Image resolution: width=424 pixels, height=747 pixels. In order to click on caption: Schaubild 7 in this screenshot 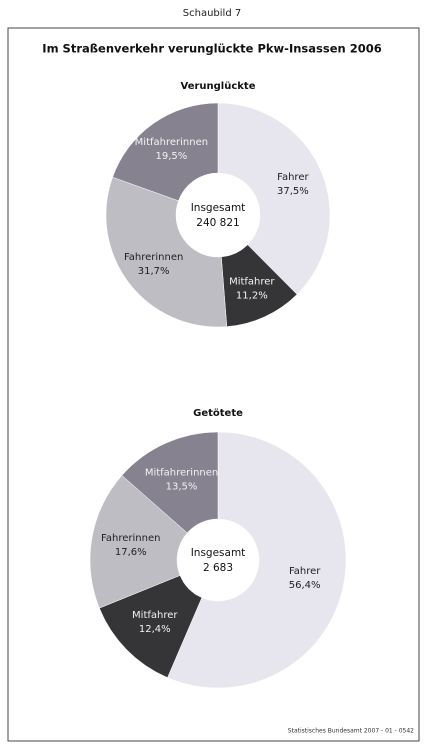, I will do `click(212, 13)`.